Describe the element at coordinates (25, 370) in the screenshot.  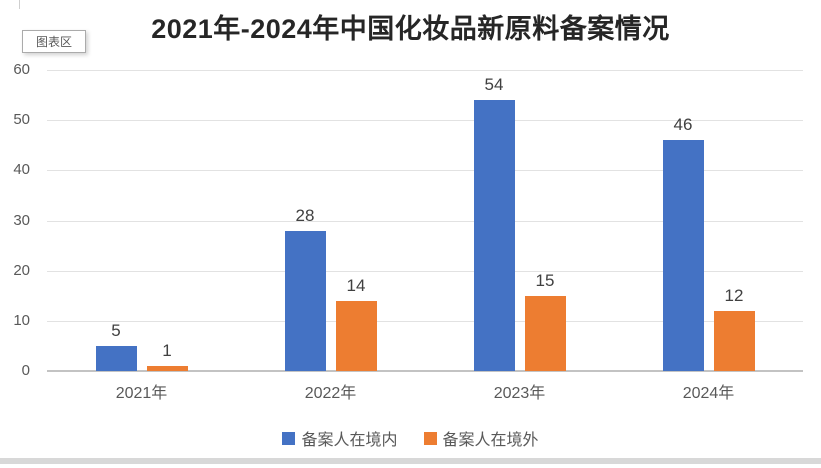
I see `y-axis-tick-label: 0` at that location.